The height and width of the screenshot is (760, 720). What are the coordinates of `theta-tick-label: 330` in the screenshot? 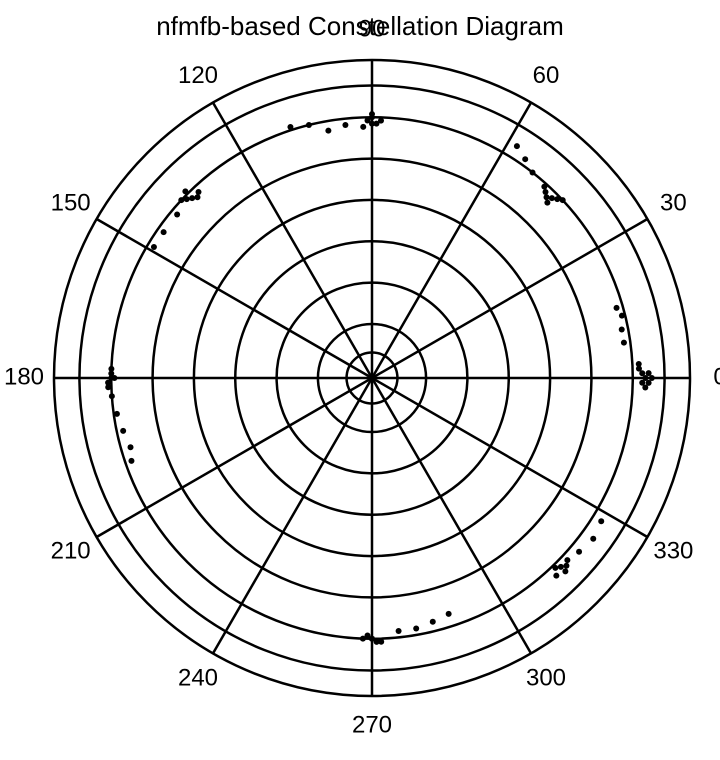 It's located at (673, 550).